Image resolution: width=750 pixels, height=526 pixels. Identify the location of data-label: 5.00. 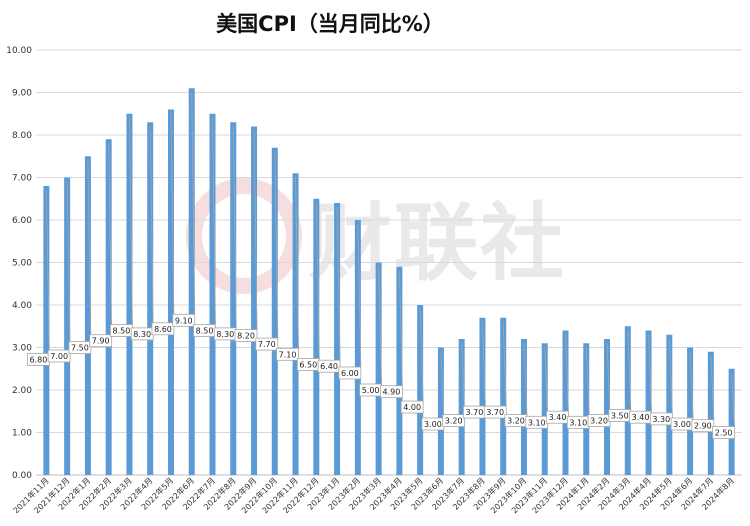
(371, 390).